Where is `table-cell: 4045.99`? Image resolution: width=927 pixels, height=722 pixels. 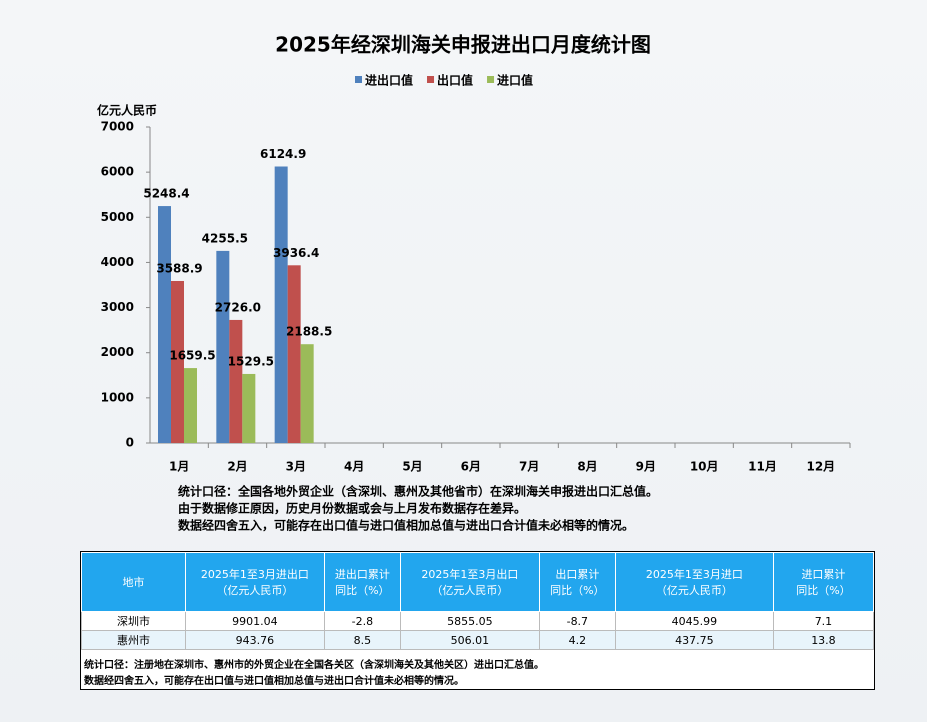 table-cell: 4045.99 is located at coordinates (694, 621).